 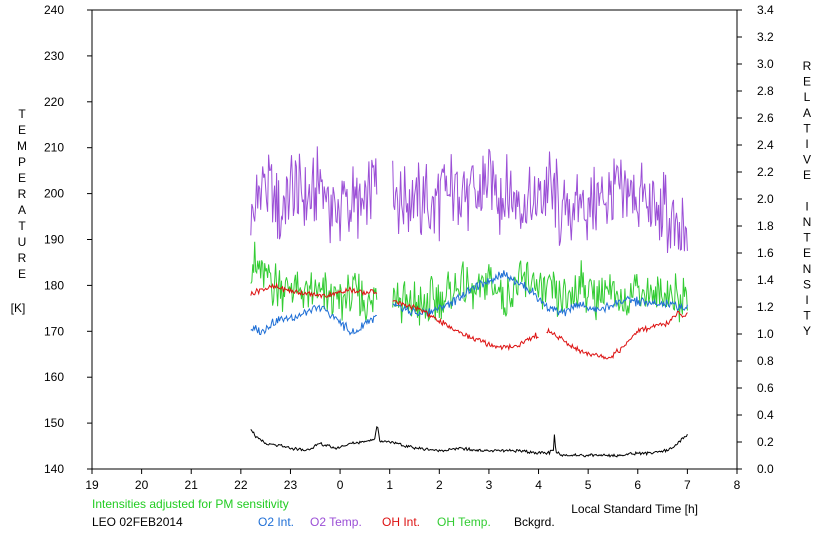 I want to click on y-left-tick-label: 180, so click(x=54, y=285).